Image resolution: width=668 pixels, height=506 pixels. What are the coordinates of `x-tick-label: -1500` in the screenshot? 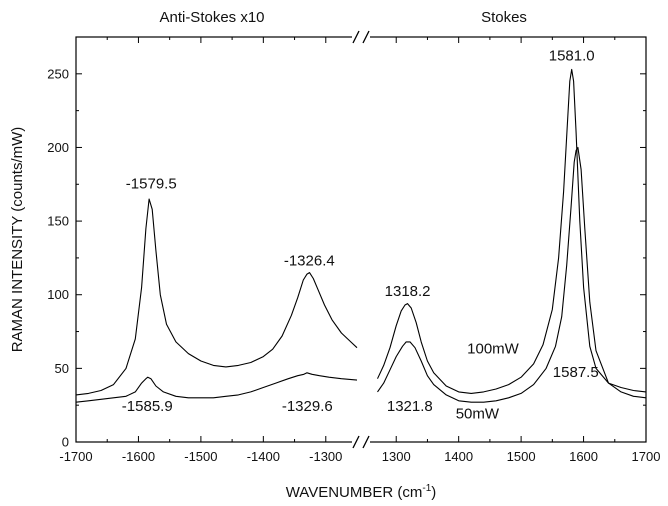 It's located at (200, 456).